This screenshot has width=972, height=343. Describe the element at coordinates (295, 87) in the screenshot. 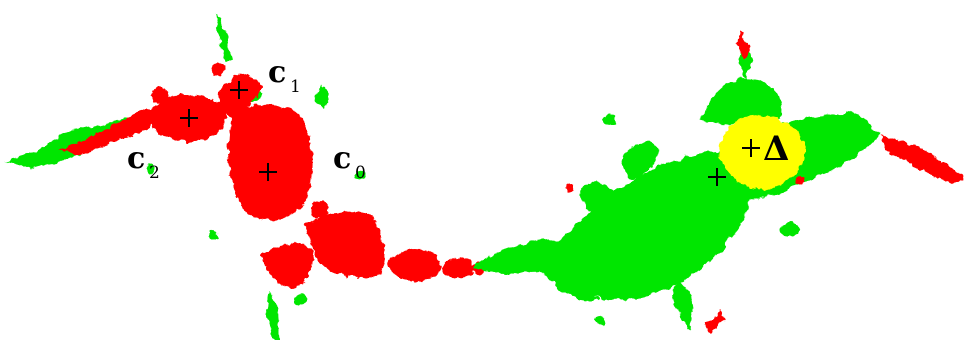

I see `svg-text: 1` at that location.